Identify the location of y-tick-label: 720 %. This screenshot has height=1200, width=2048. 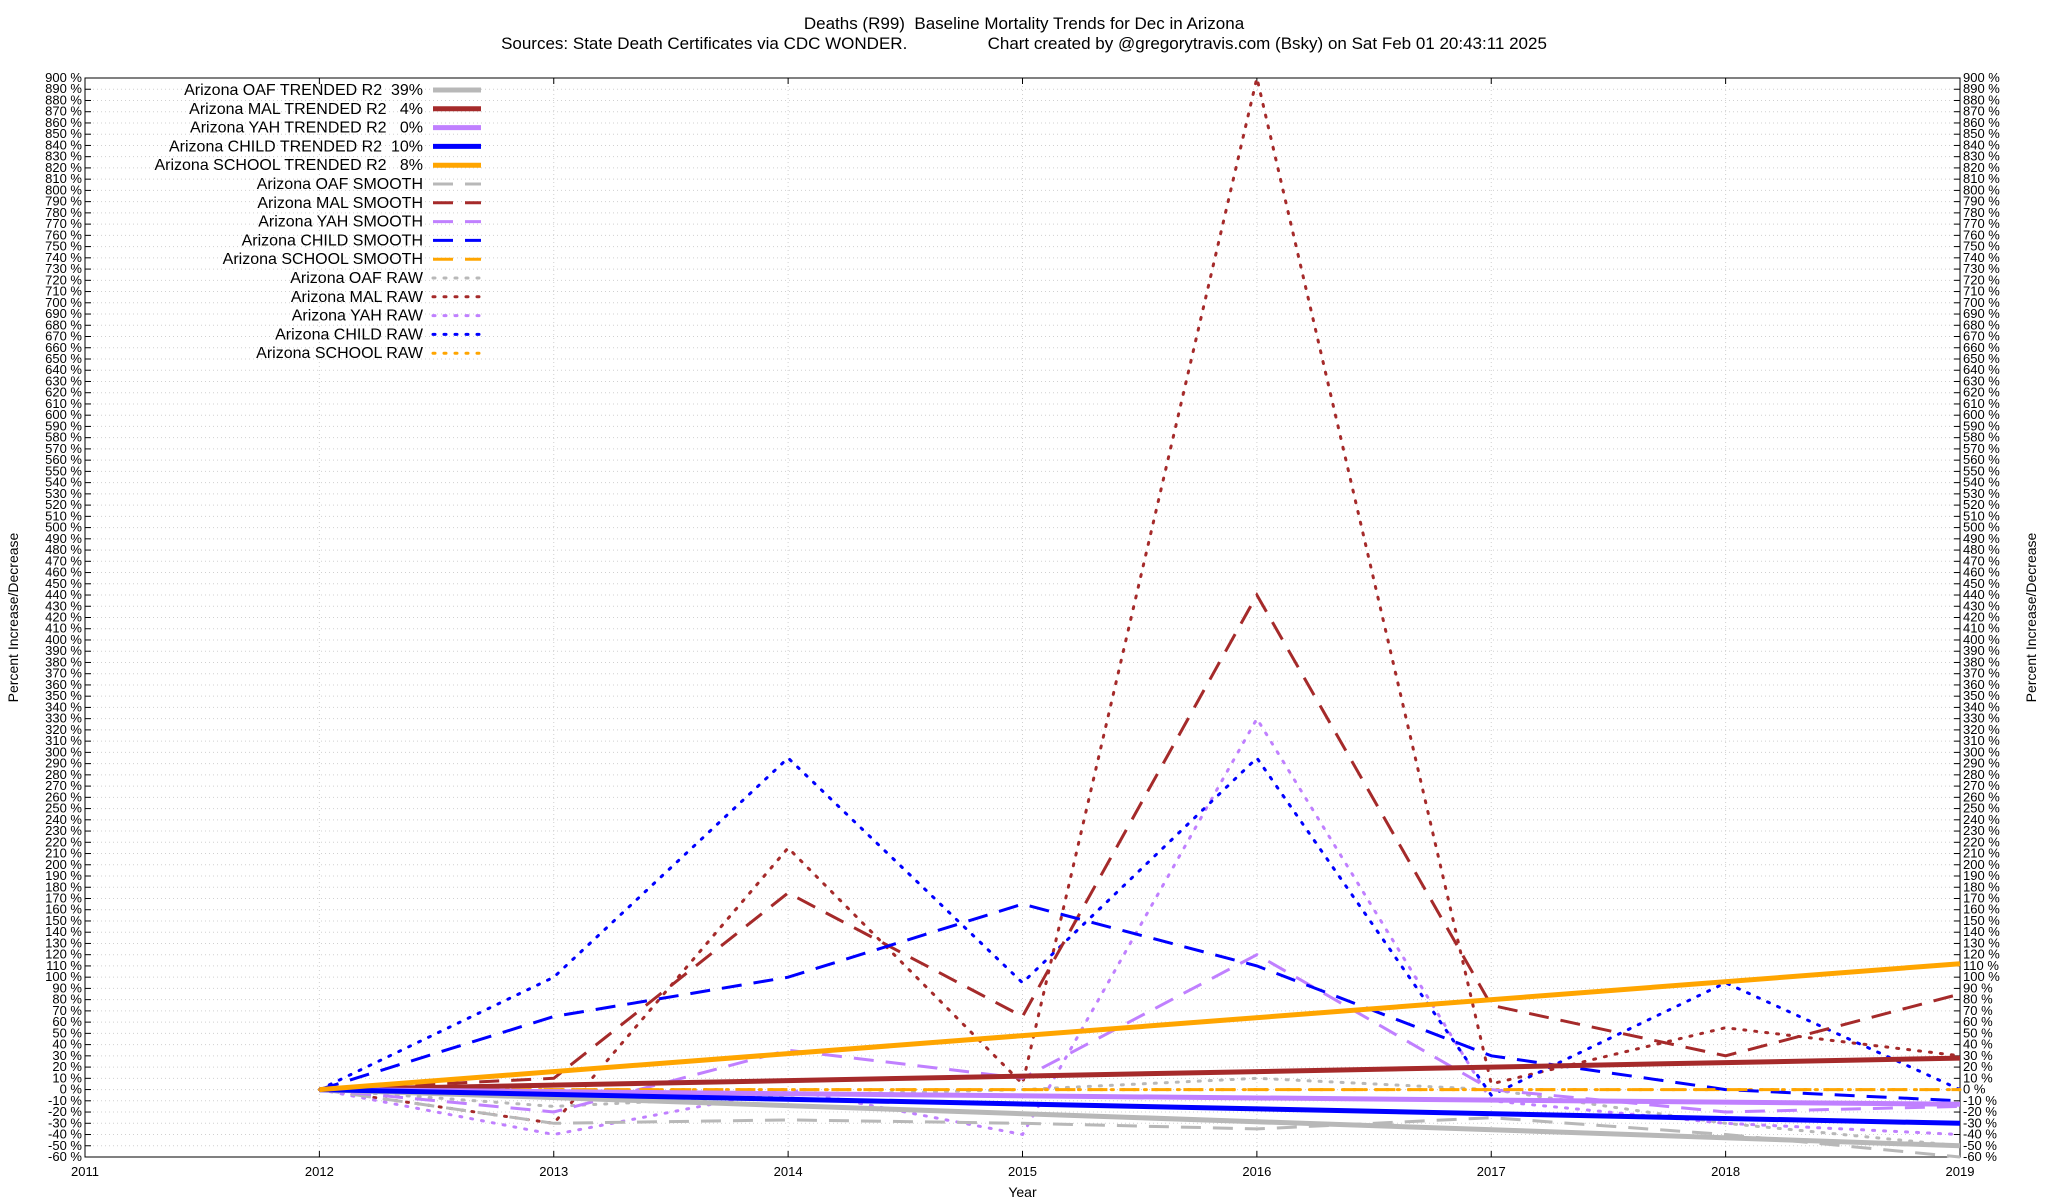
(63, 279).